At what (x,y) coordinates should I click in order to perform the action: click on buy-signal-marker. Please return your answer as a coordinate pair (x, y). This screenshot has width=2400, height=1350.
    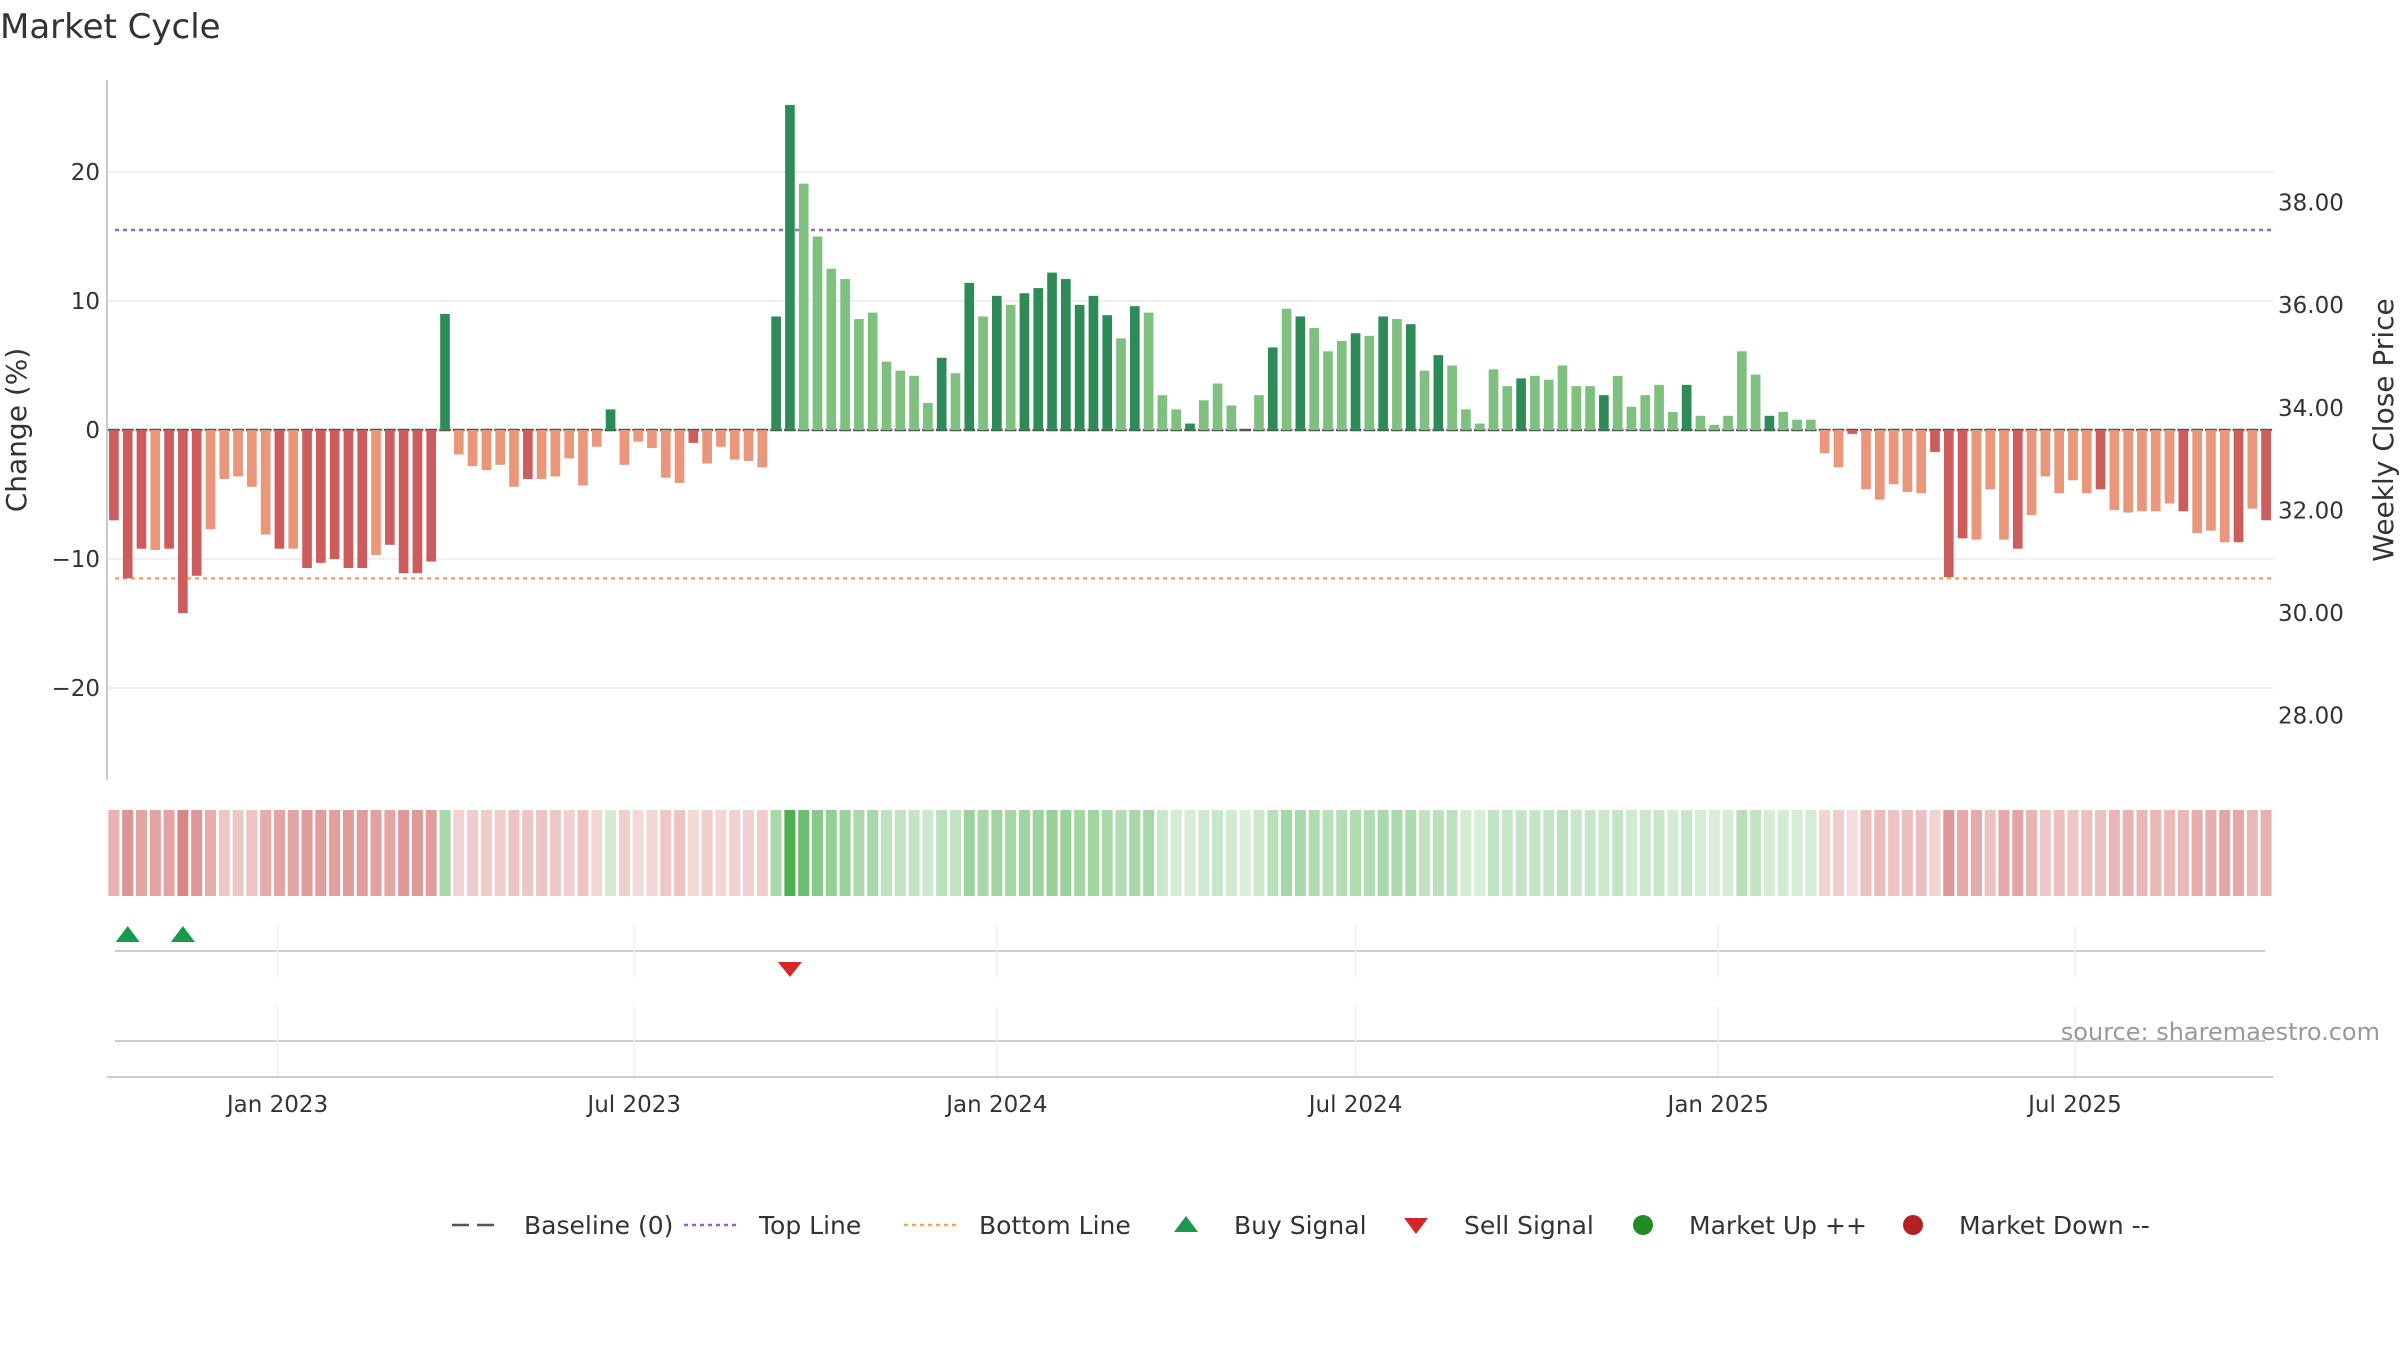
    Looking at the image, I should click on (182, 934).